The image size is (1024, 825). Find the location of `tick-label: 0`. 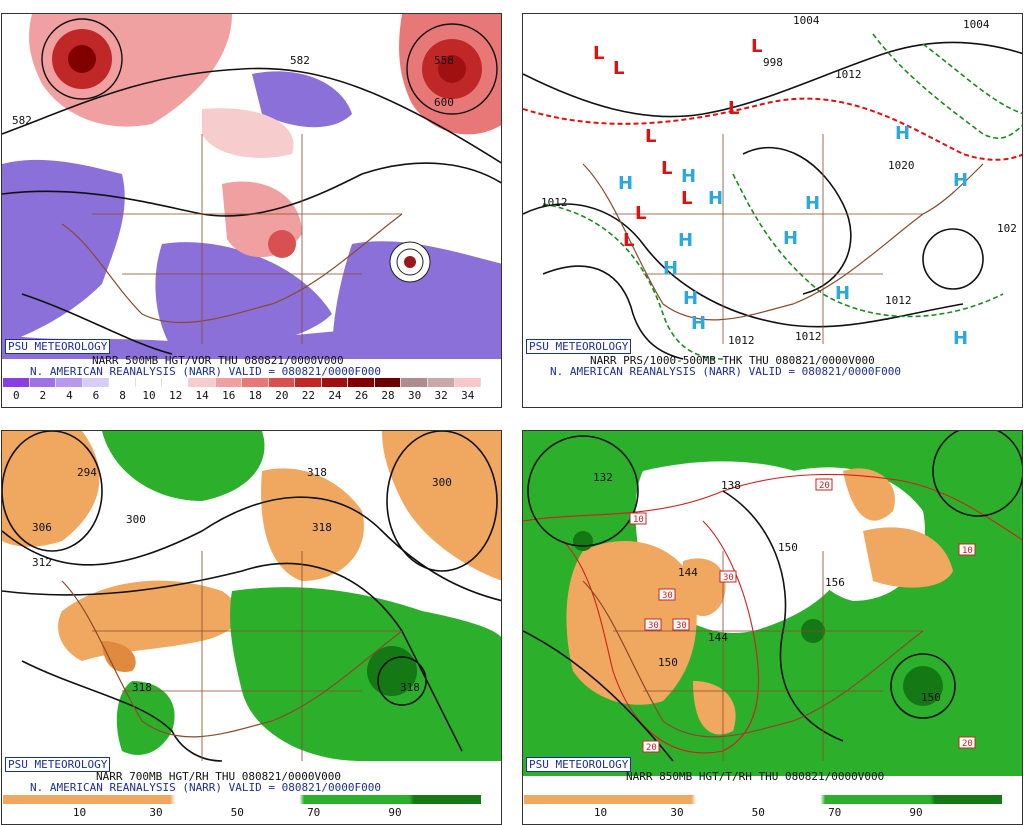

tick-label: 0 is located at coordinates (16, 395).